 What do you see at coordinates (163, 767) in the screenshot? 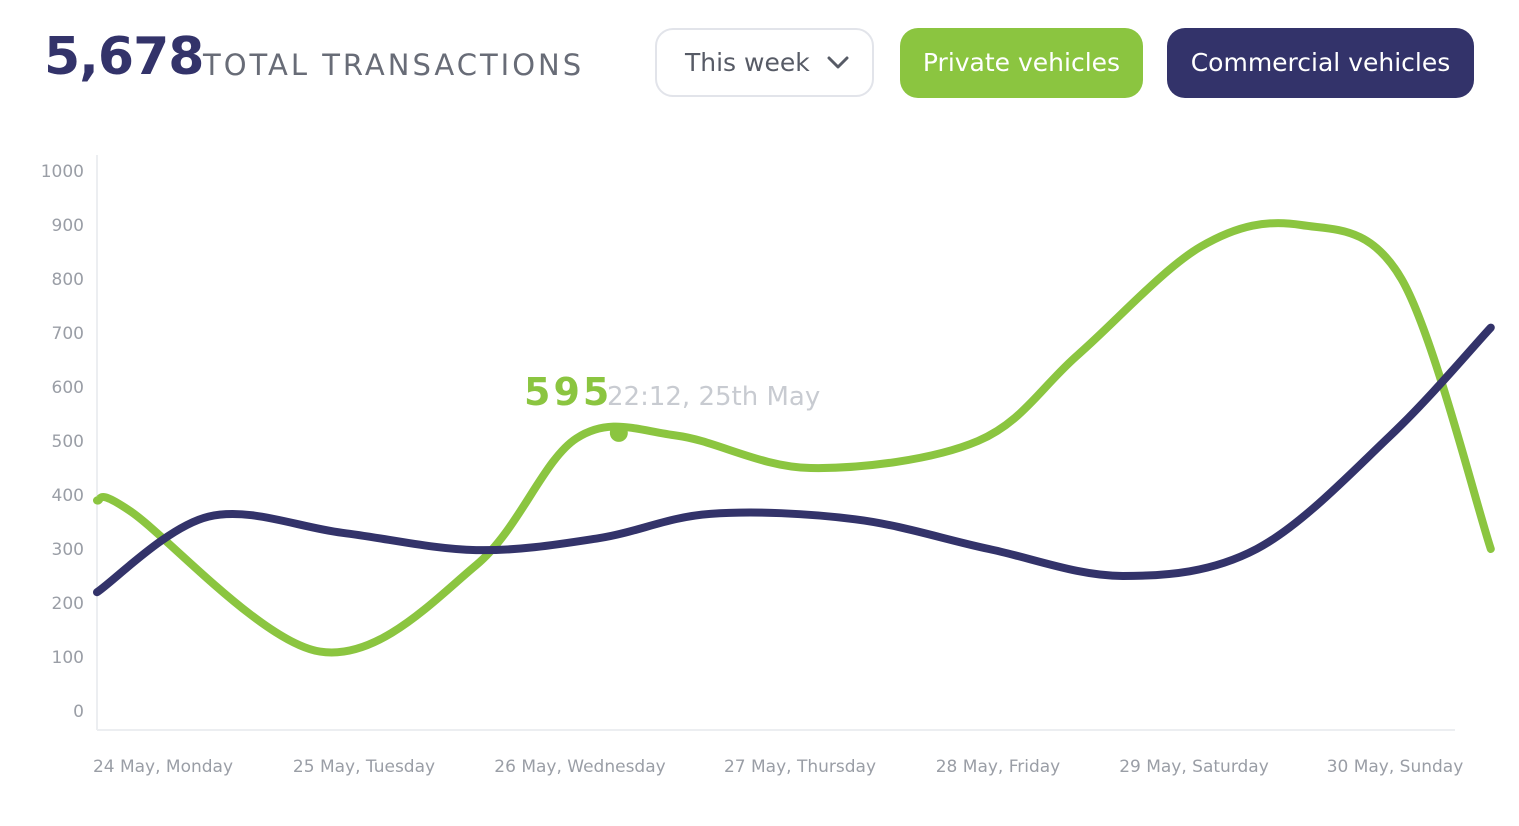
I see `x-tick-label: 24 May, Monday` at bounding box center [163, 767].